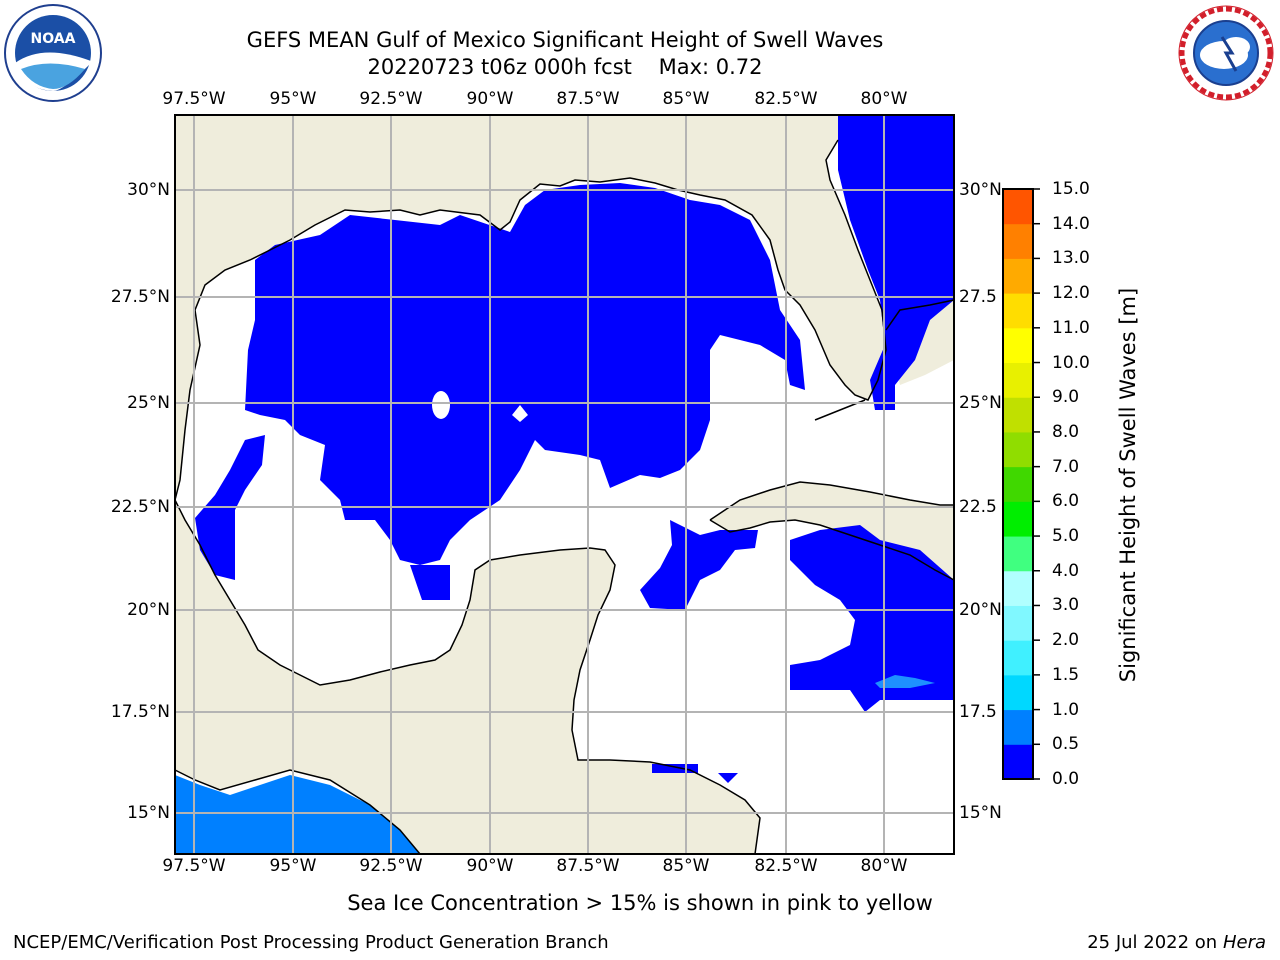 The image size is (1280, 960). Describe the element at coordinates (588, 866) in the screenshot. I see `lon-tick-bottom: 87.5°W` at that location.